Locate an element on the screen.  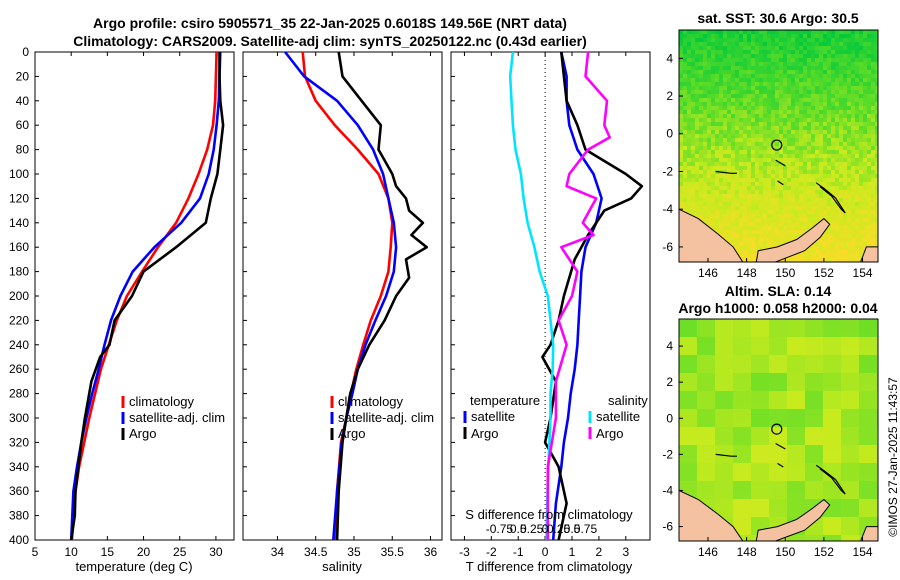
series-line-t-argo is located at coordinates (592, 296).